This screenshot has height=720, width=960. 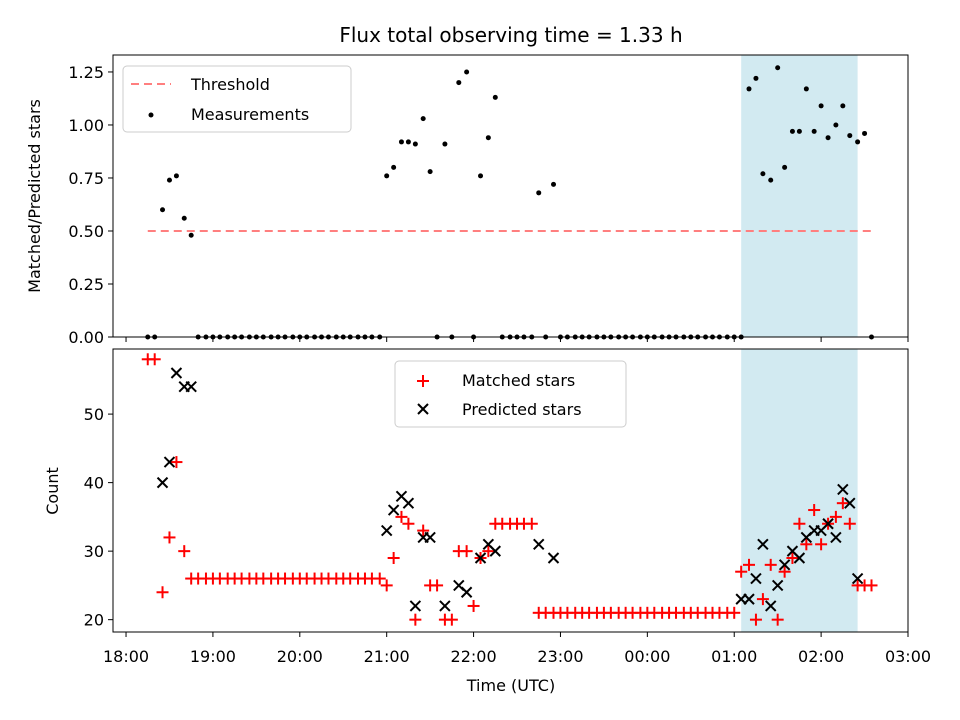 I want to click on legend-threshold-label: Threshold, so click(x=230, y=84).